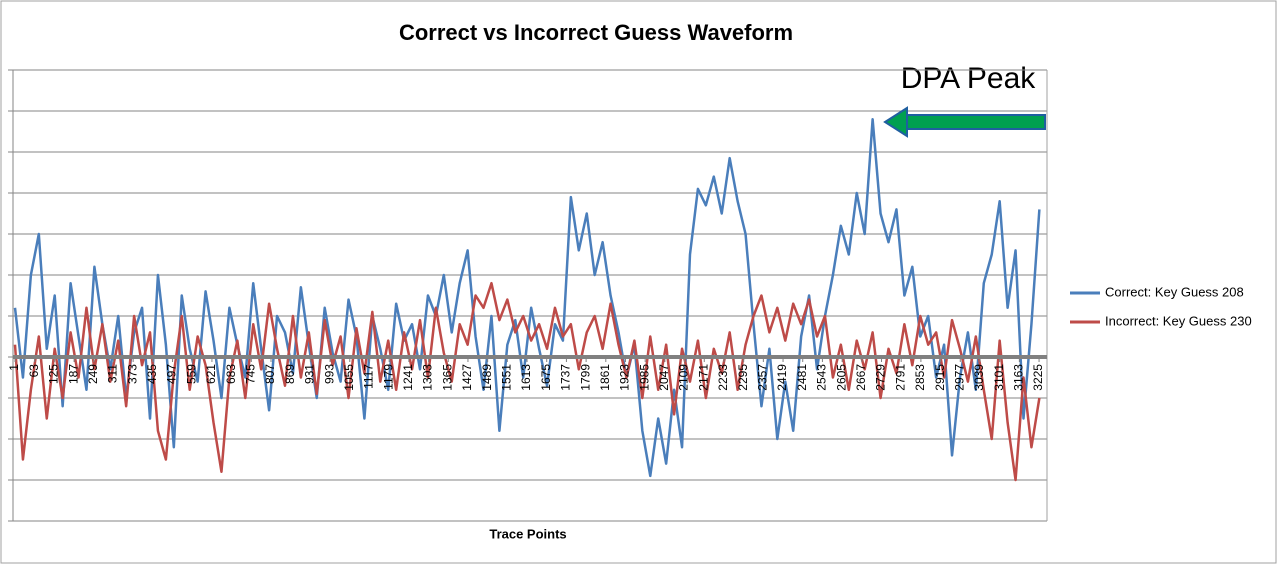  What do you see at coordinates (73, 374) in the screenshot?
I see `x-tick-label: 187` at bounding box center [73, 374].